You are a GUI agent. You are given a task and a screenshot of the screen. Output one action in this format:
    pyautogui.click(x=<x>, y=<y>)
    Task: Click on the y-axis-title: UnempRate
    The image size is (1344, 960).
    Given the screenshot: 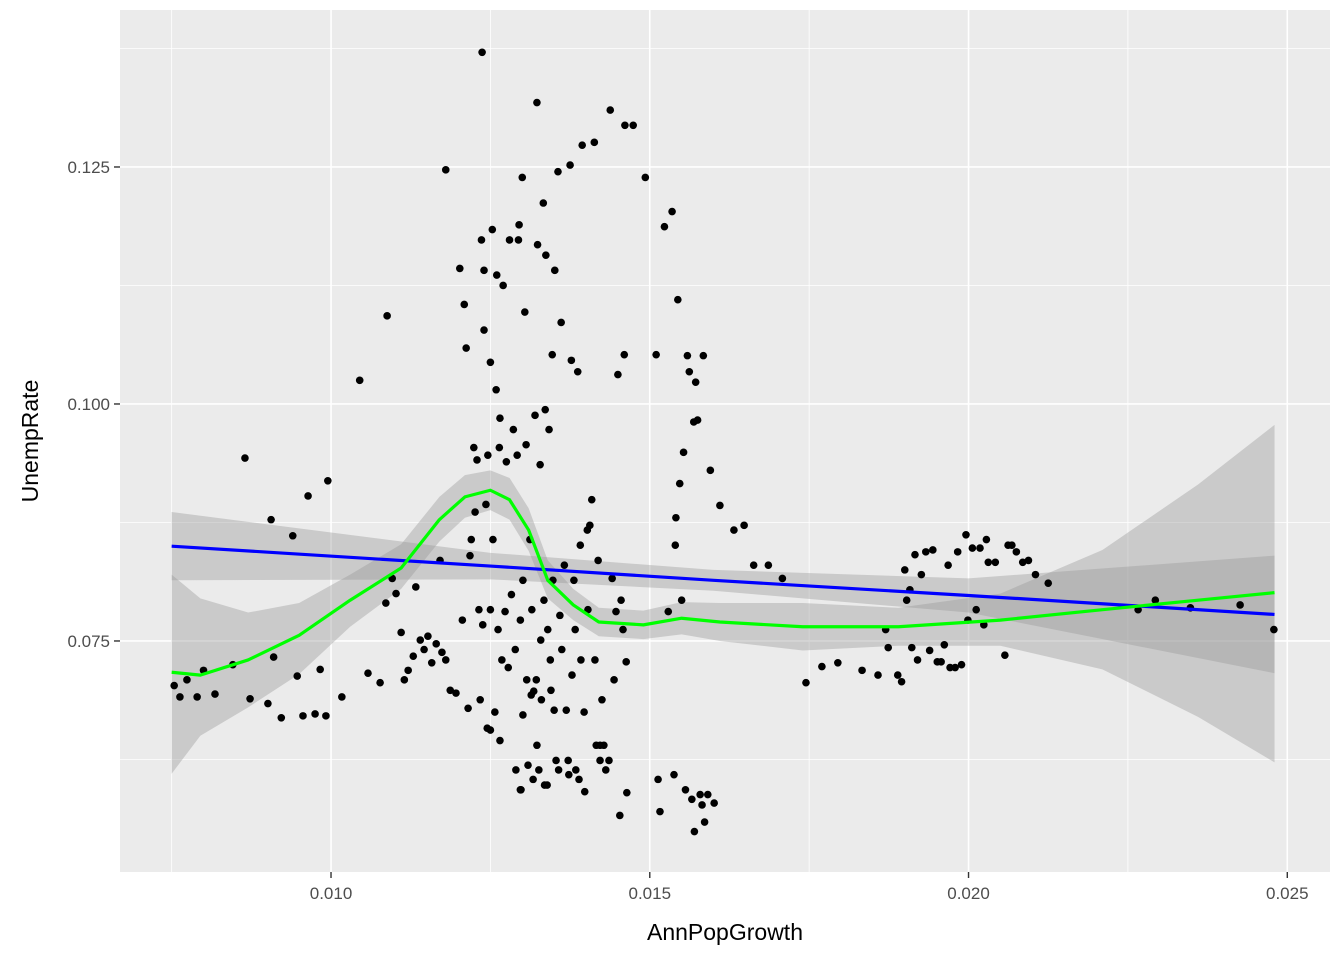 What is the action you would take?
    pyautogui.click(x=30, y=441)
    